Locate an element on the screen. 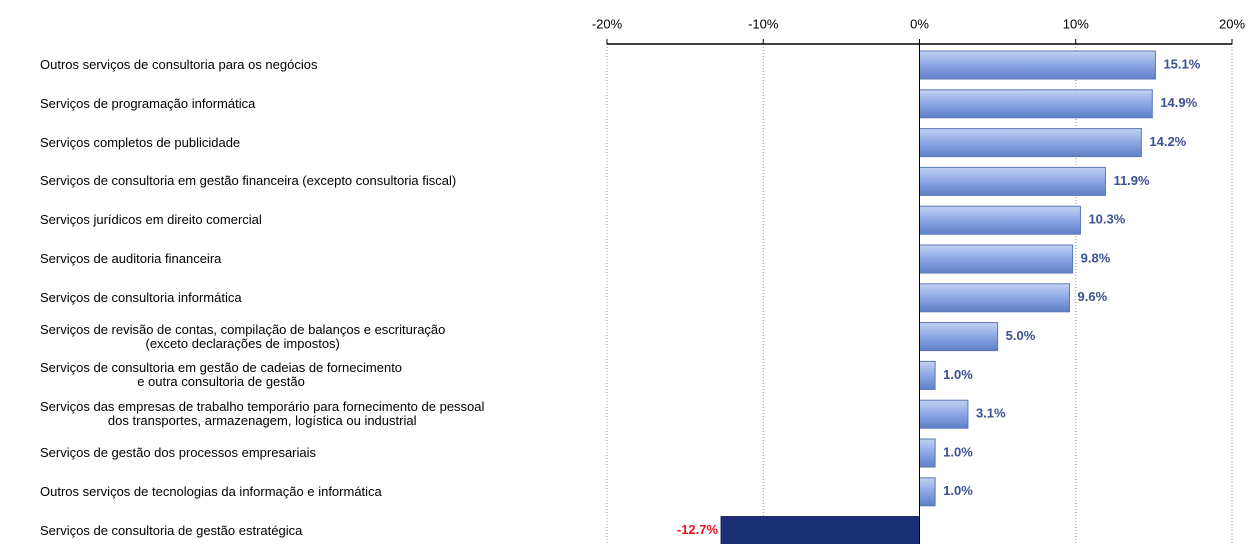 The height and width of the screenshot is (544, 1252). category-label: Serviços completos de publicidade is located at coordinates (140, 142).